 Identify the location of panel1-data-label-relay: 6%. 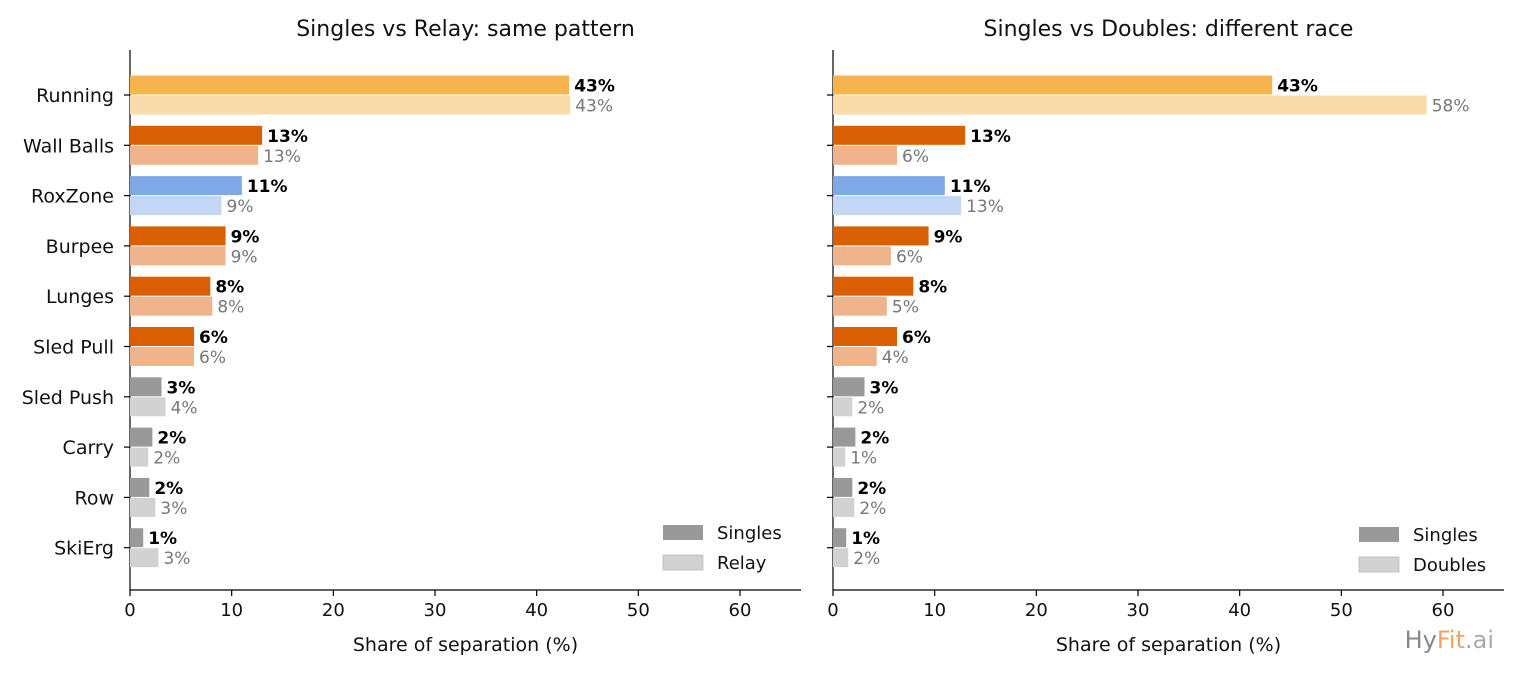
(212, 358).